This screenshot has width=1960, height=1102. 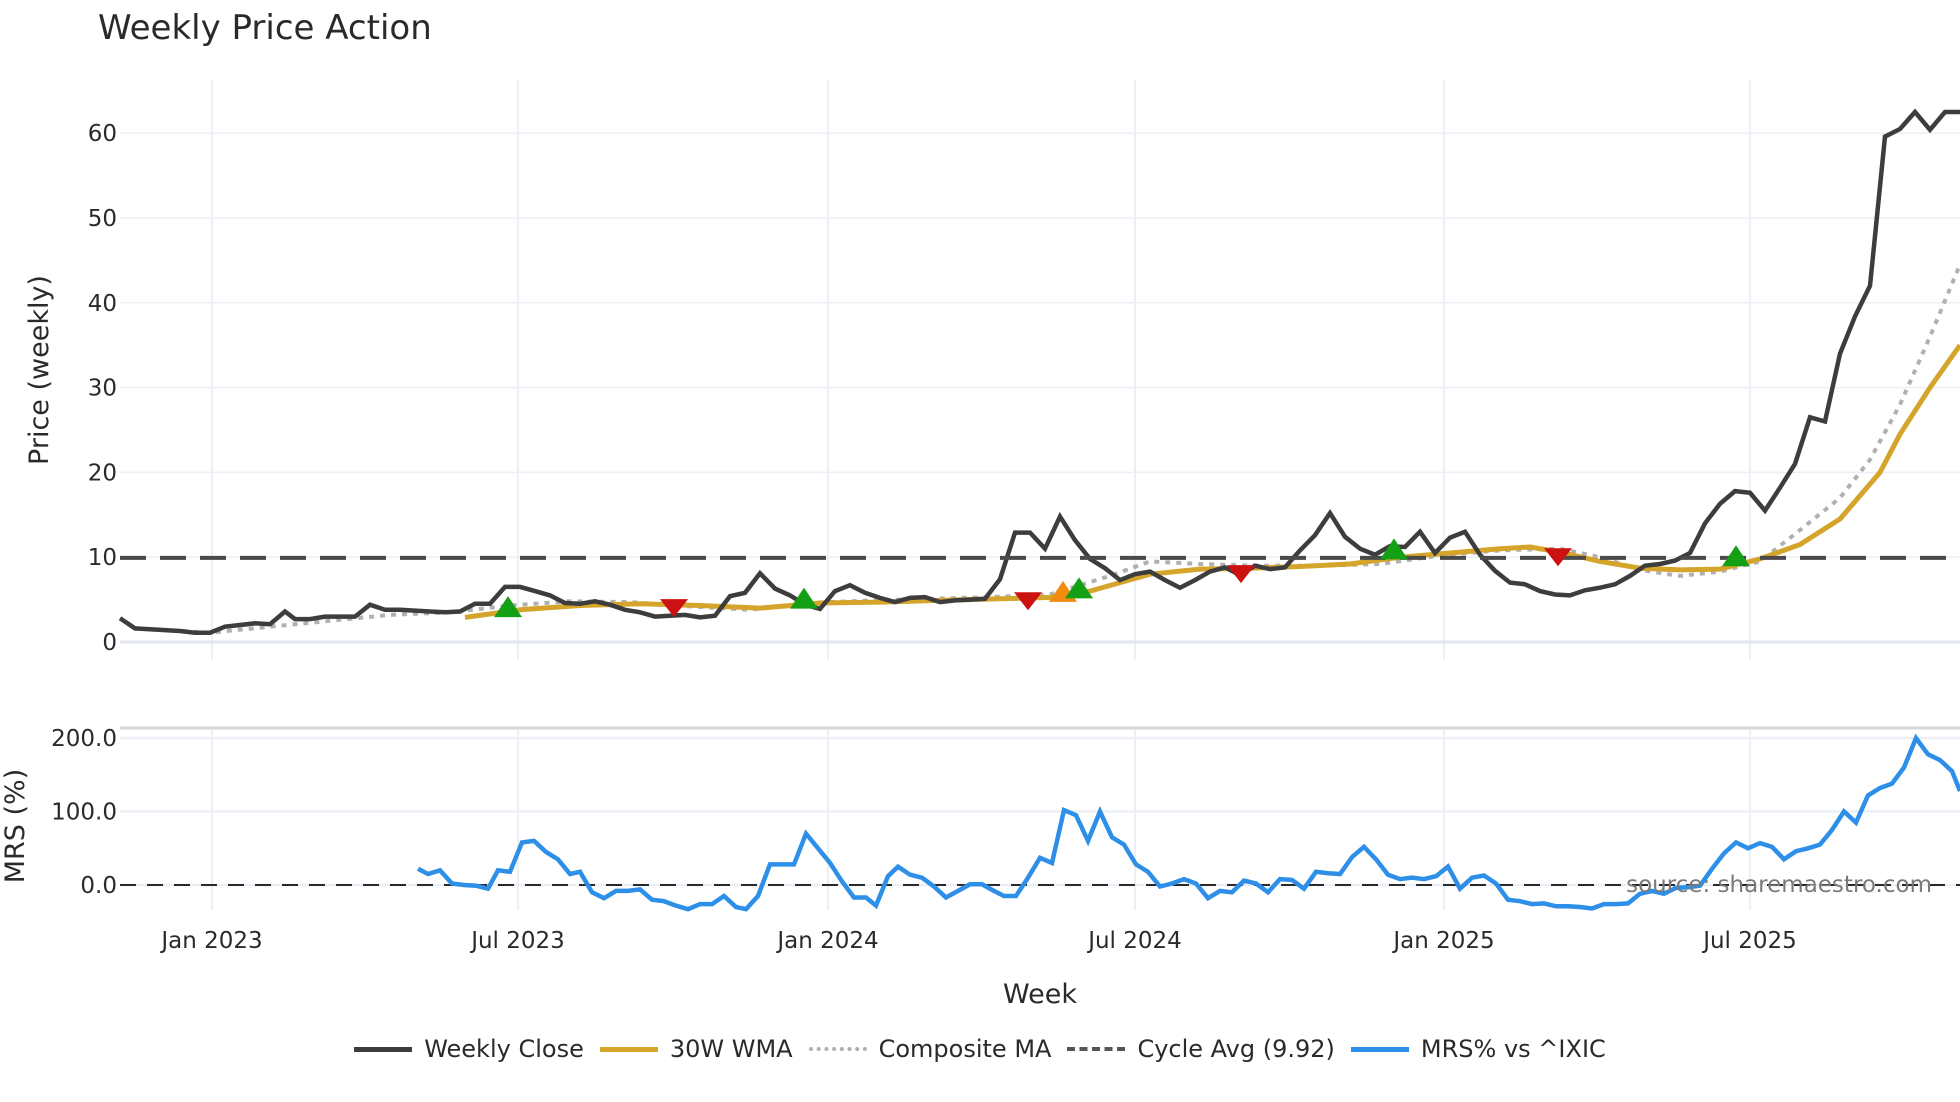 What do you see at coordinates (504, 1049) in the screenshot?
I see `legend-label: Weekly Close` at bounding box center [504, 1049].